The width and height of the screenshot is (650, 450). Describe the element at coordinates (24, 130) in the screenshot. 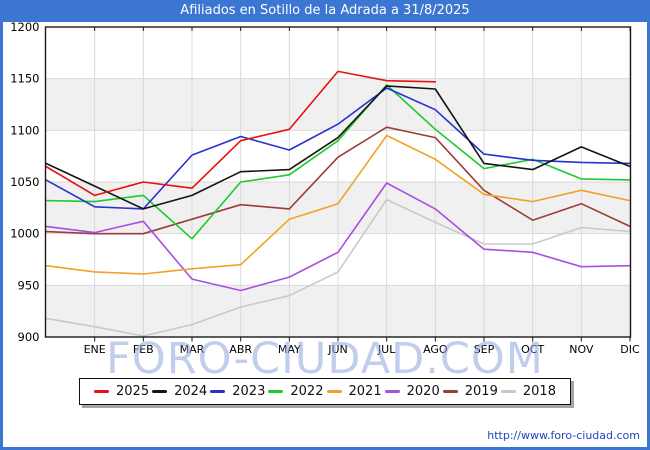

I see `y-axis-label: 1100` at that location.